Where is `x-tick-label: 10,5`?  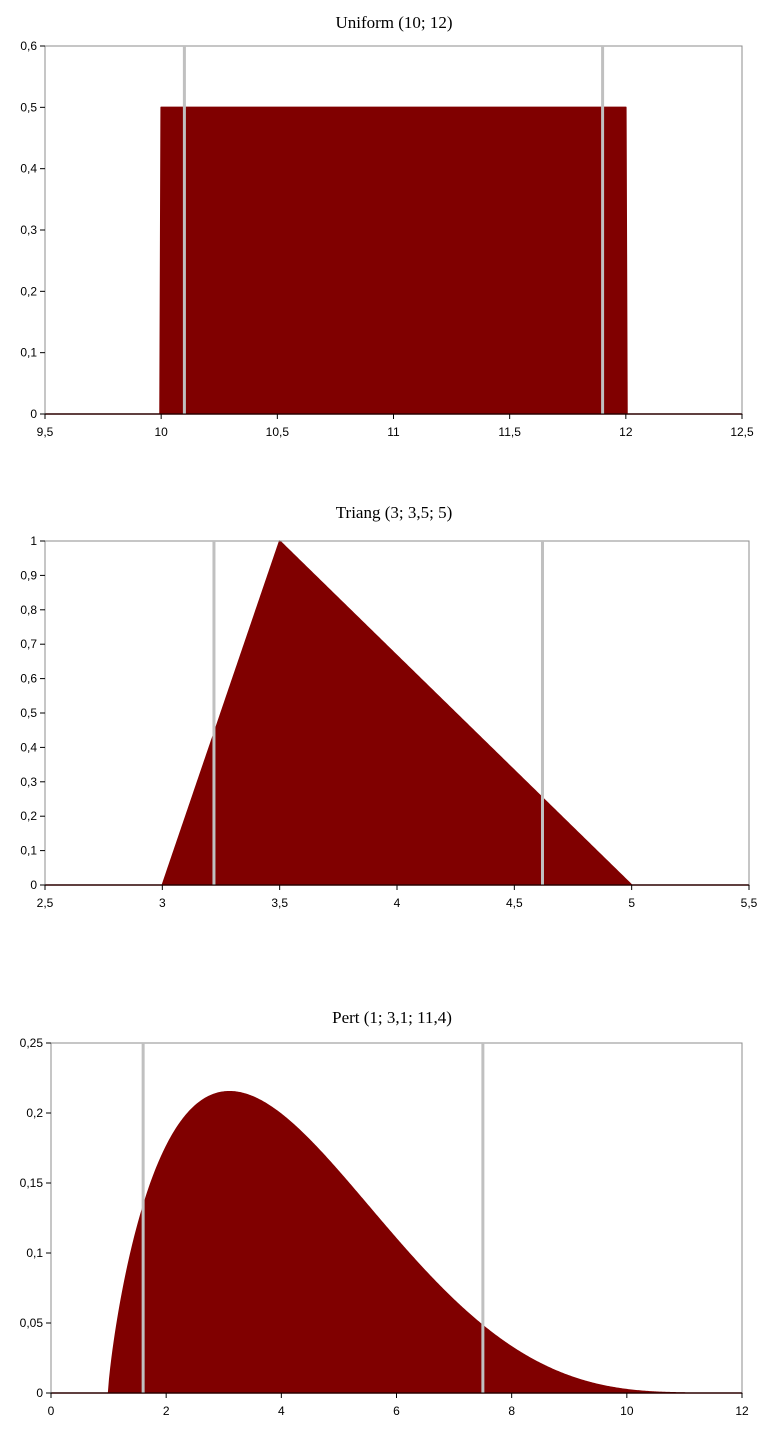
x-tick-label: 10,5 is located at coordinates (278, 432).